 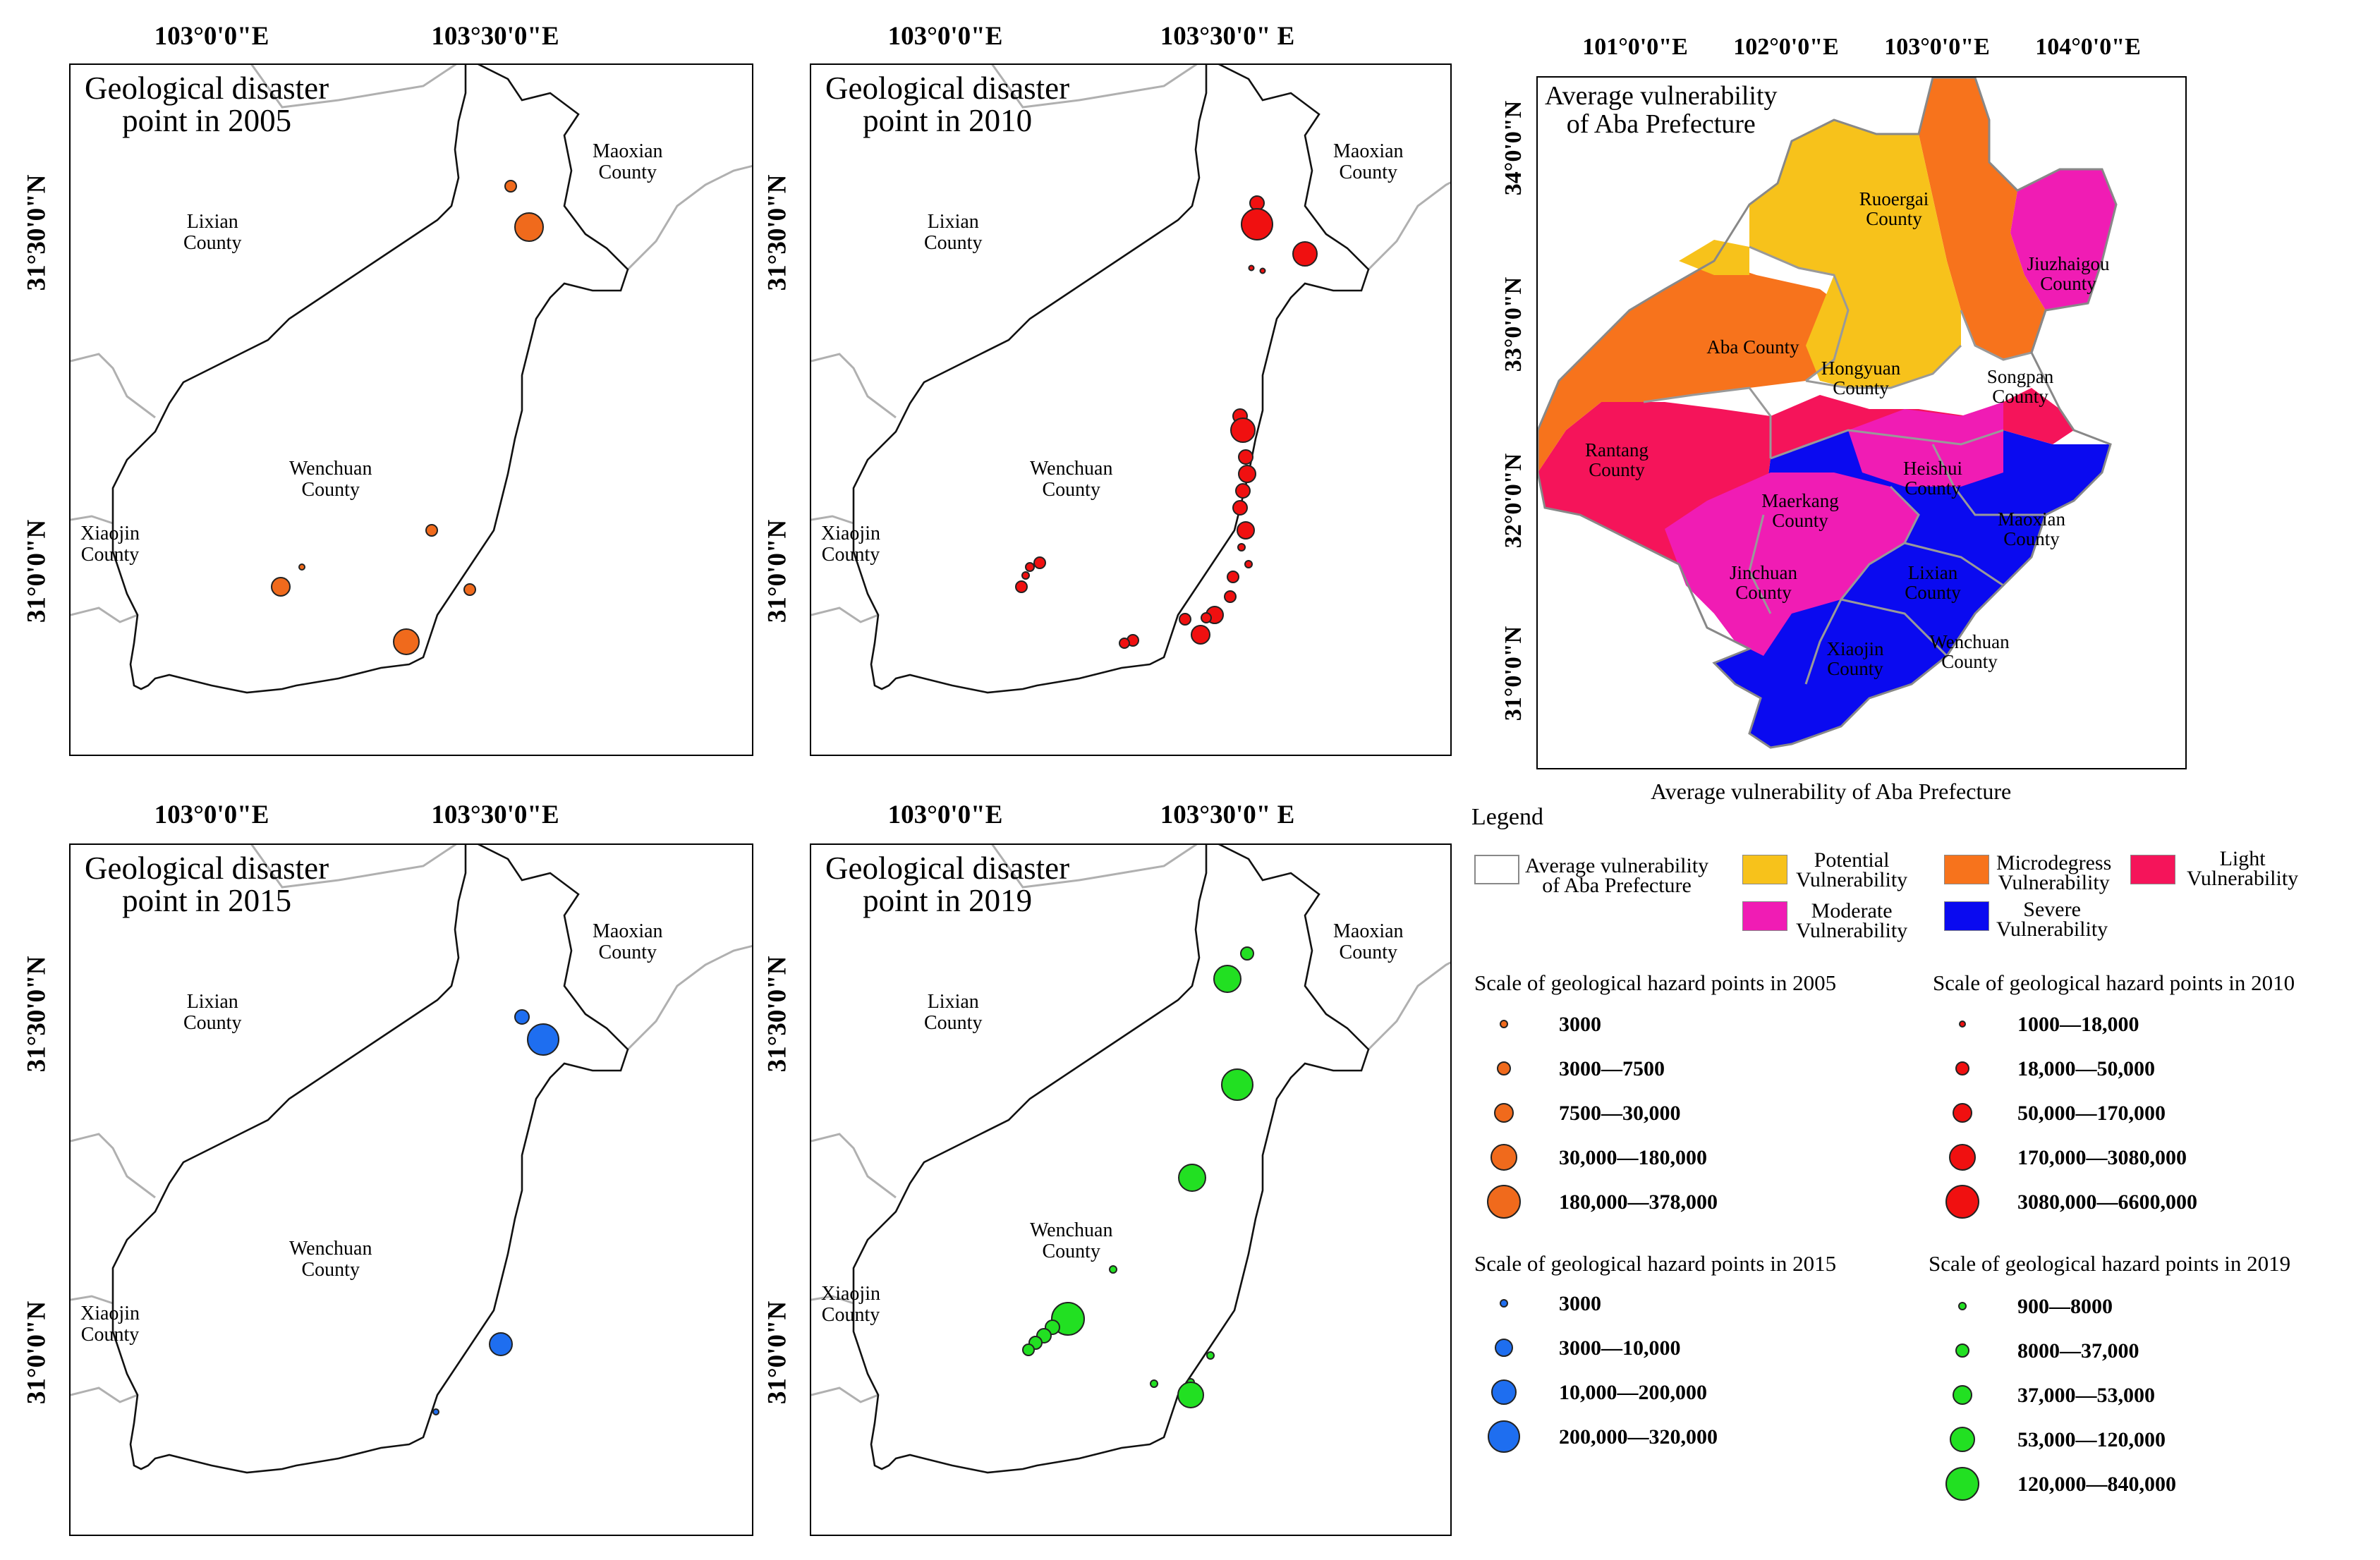 I want to click on p1-lat-label-1: 31°30'0"N, so click(x=37, y=233).